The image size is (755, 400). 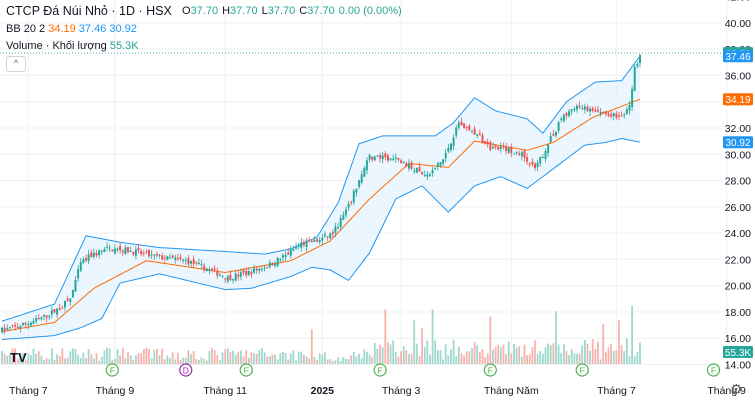 What do you see at coordinates (92, 29) in the screenshot?
I see `bb-upper-value: 37.46` at bounding box center [92, 29].